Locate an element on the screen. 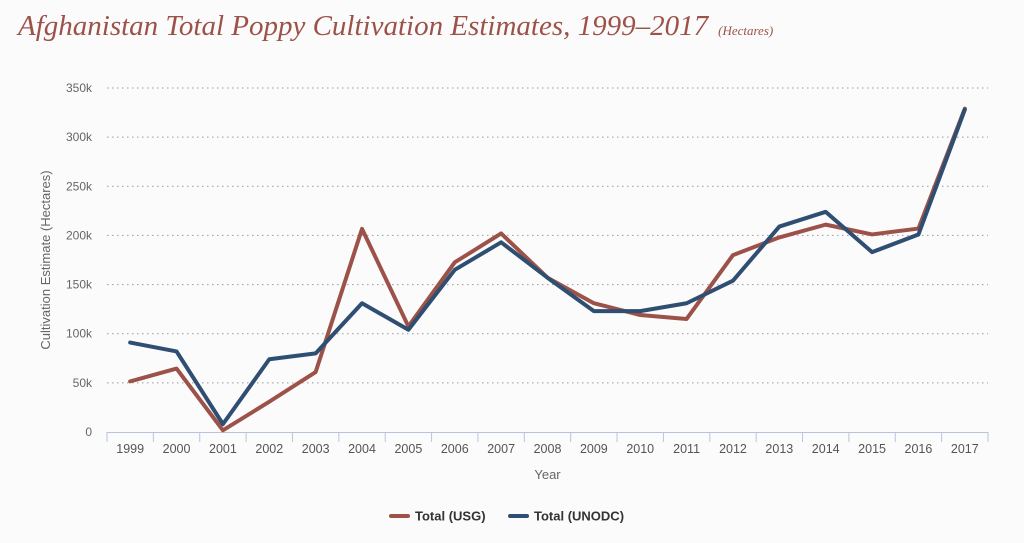 The image size is (1024, 543). x-tick-label: 2005 is located at coordinates (408, 449).